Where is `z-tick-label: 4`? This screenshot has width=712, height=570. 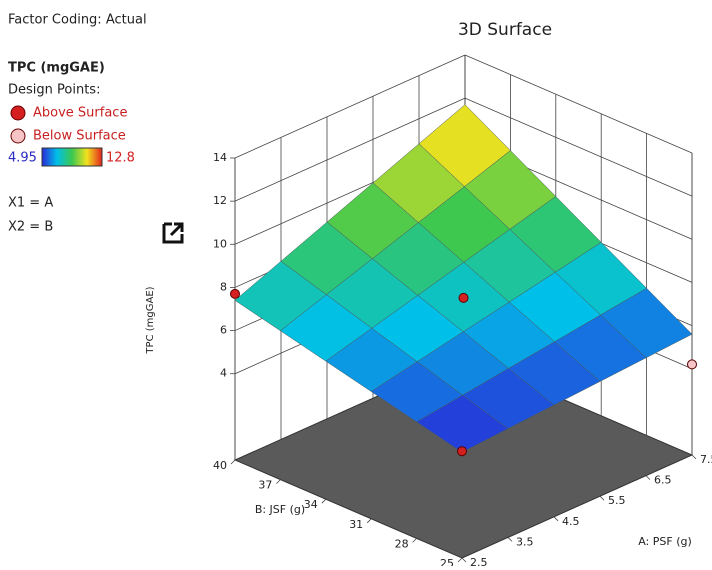 z-tick-label: 4 is located at coordinates (223, 373).